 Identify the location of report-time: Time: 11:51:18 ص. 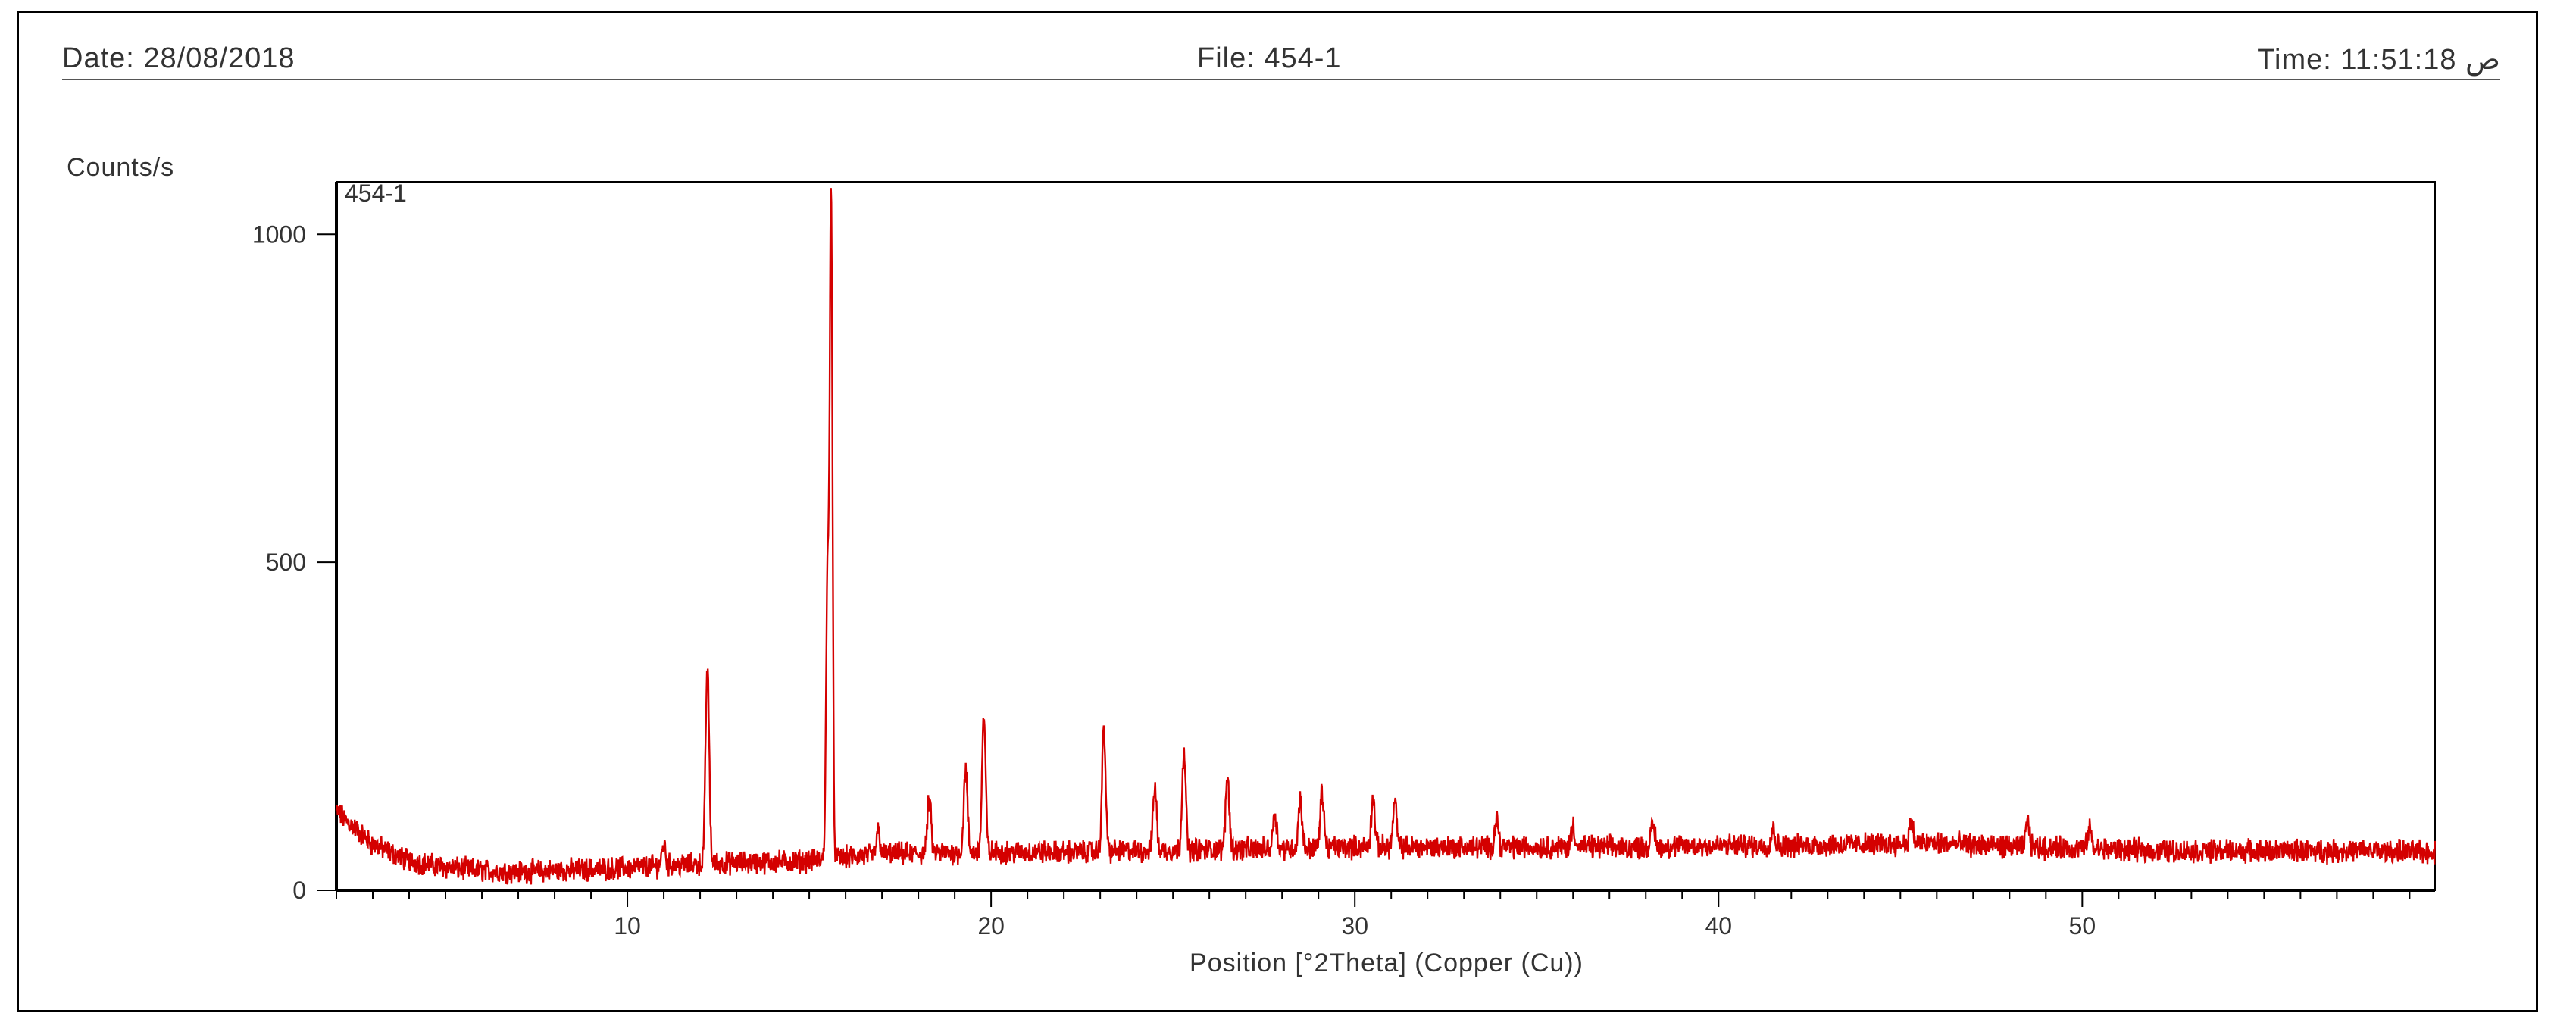
(2378, 60).